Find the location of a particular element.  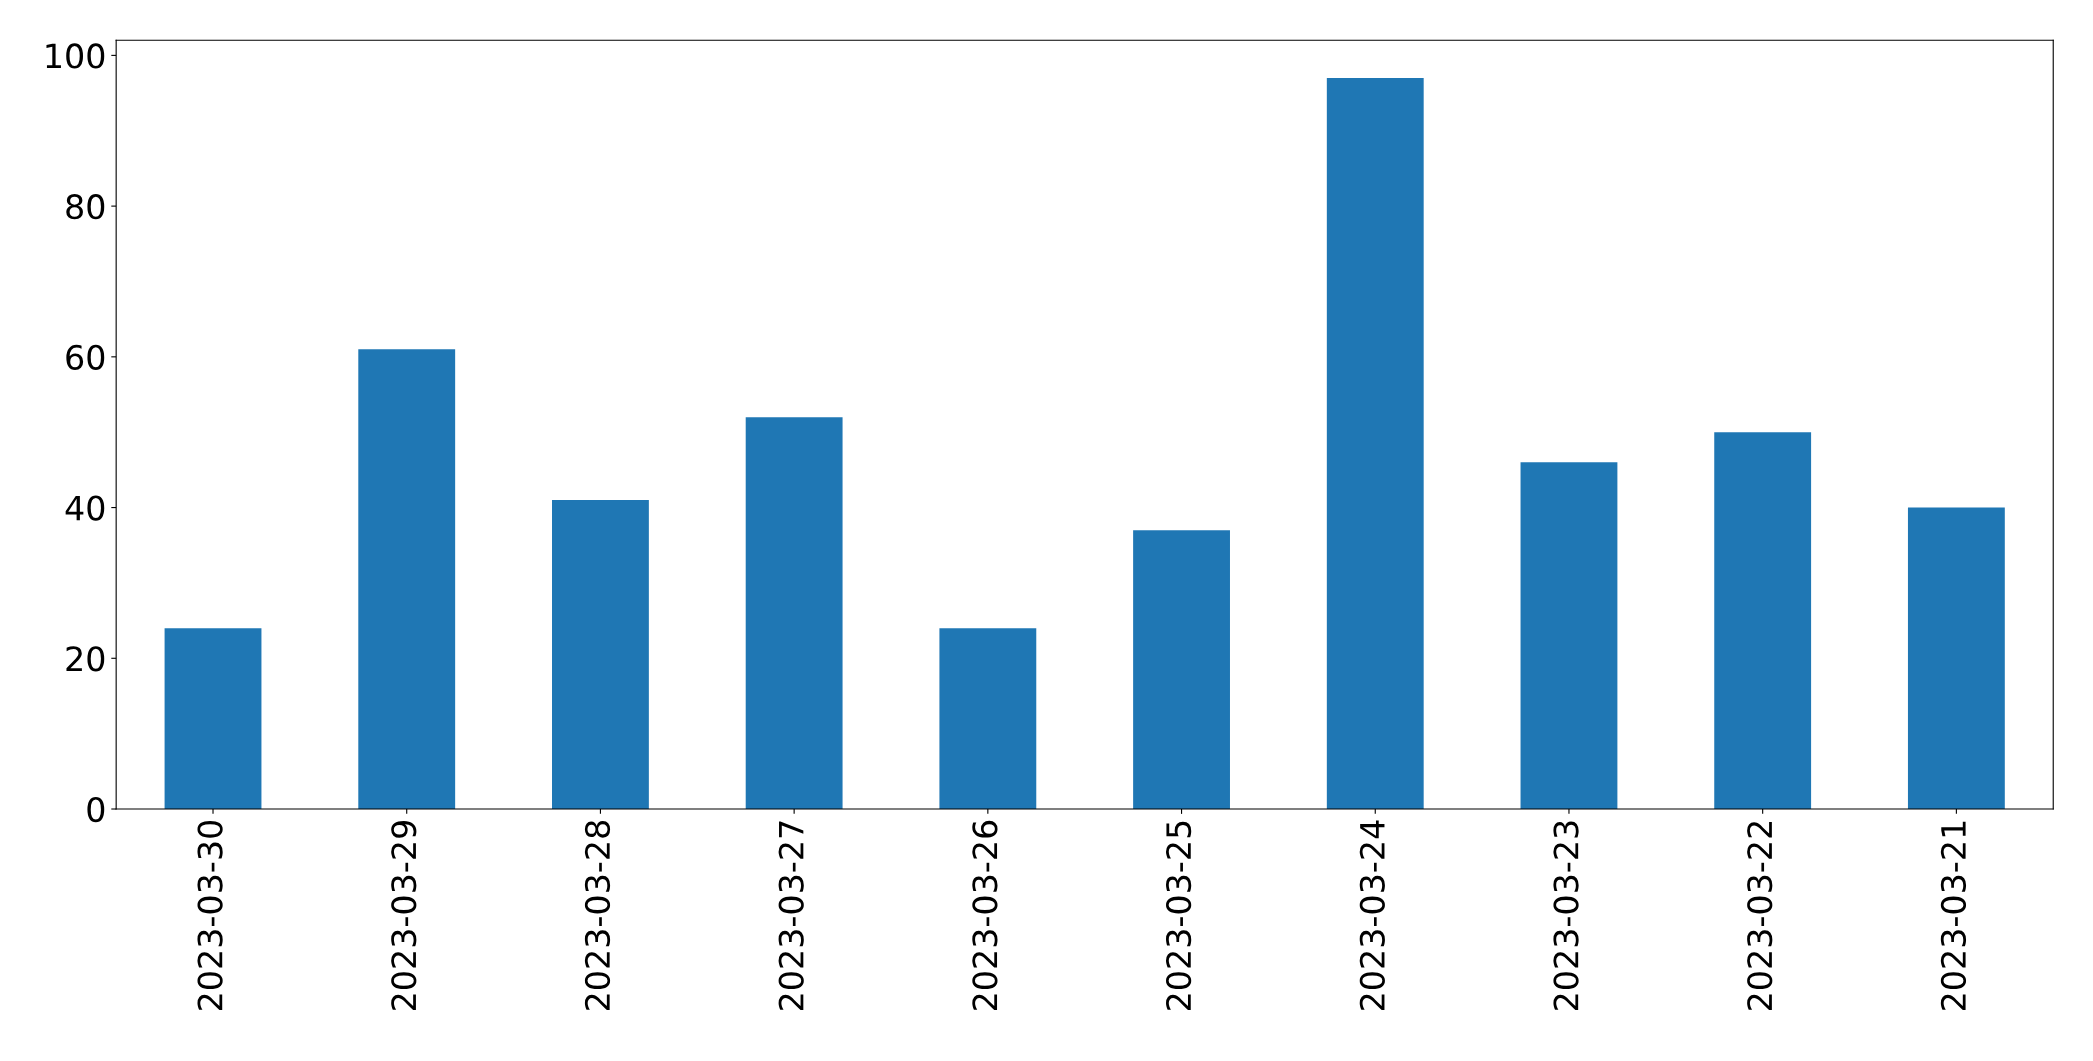

x-tick-label: 2023-03-28 is located at coordinates (597, 916).